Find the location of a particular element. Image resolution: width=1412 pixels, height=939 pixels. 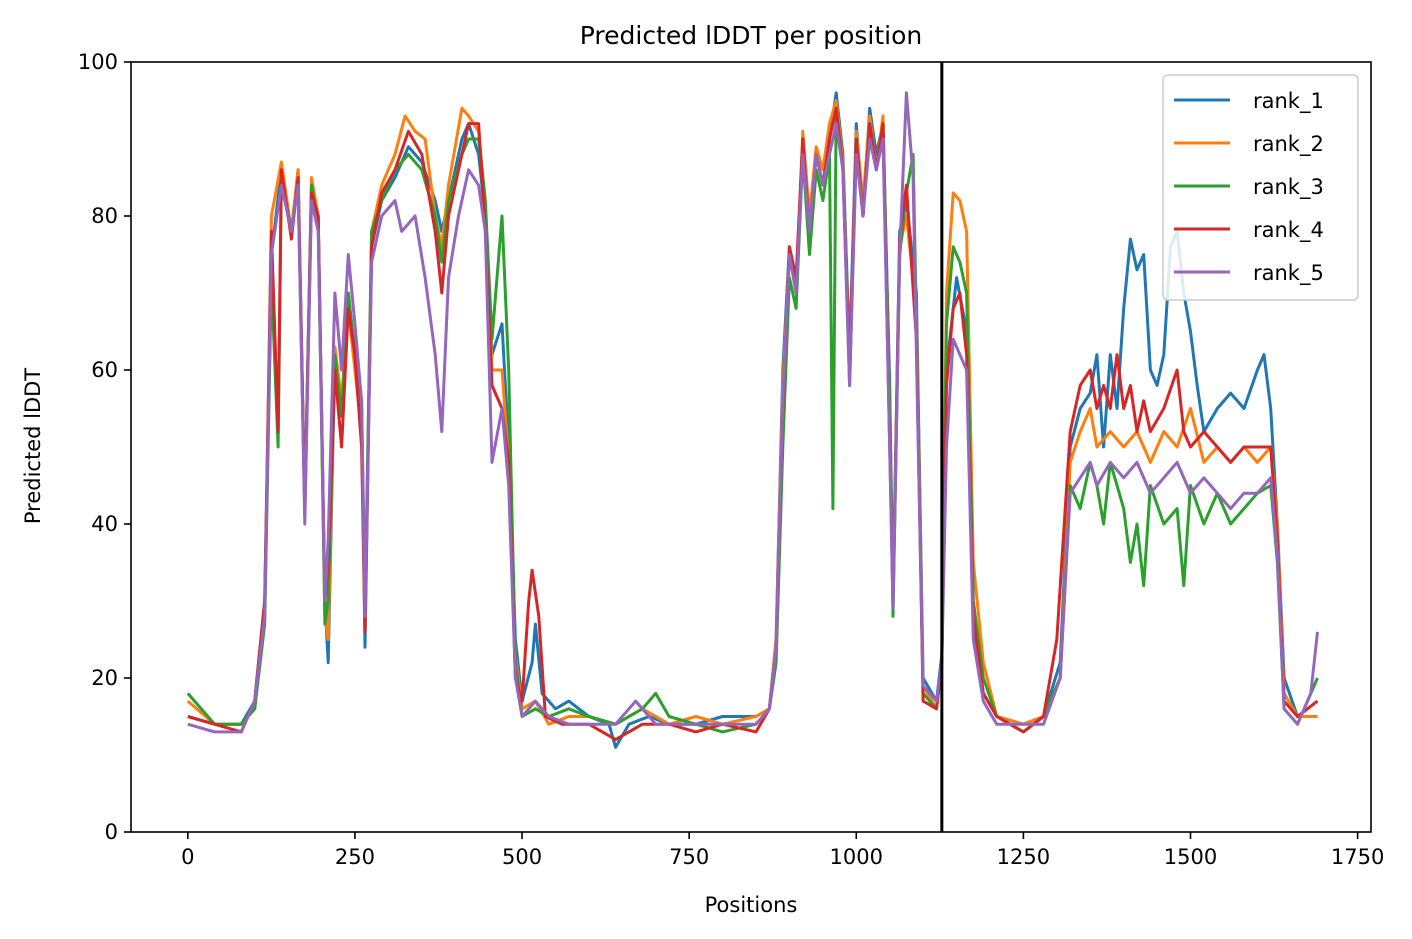

x-tick-label: 1250 is located at coordinates (1023, 857).